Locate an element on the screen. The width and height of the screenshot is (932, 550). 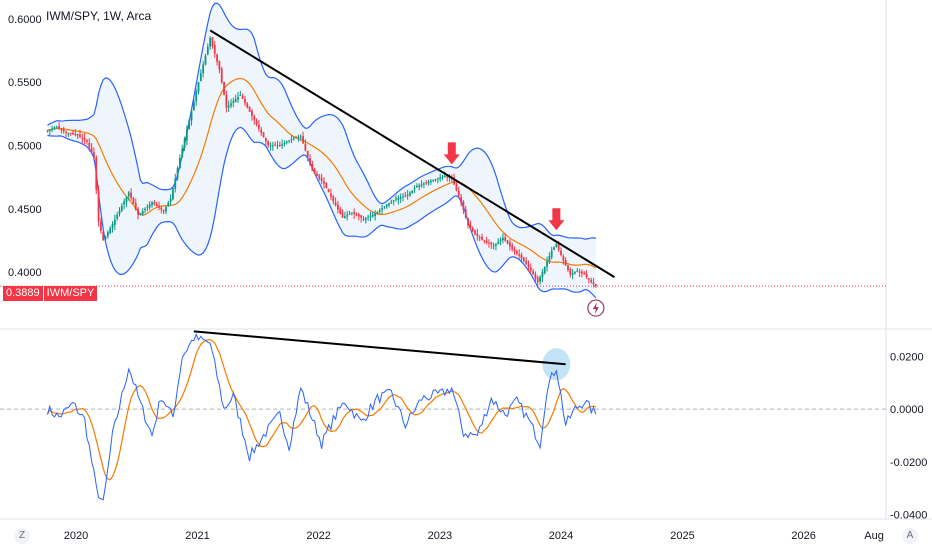
oscillator-trendline is located at coordinates (379, 348).